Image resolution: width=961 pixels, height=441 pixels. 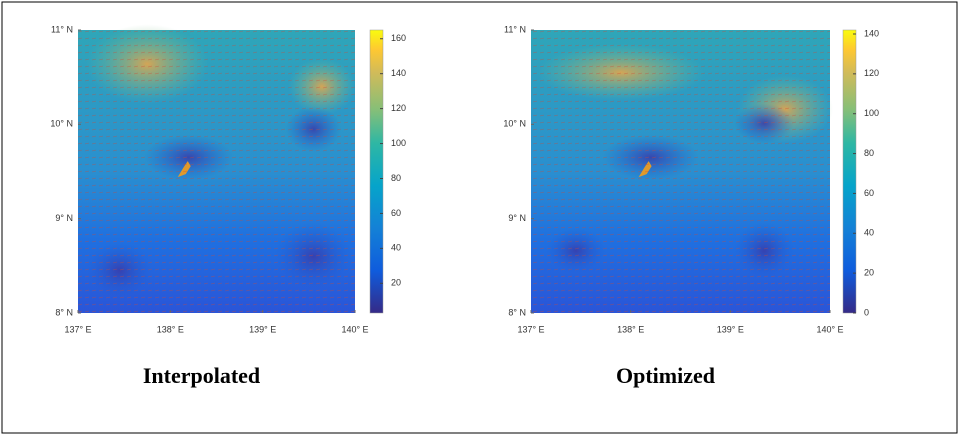 I want to click on colorbar-tick-label: 160, so click(x=398, y=38).